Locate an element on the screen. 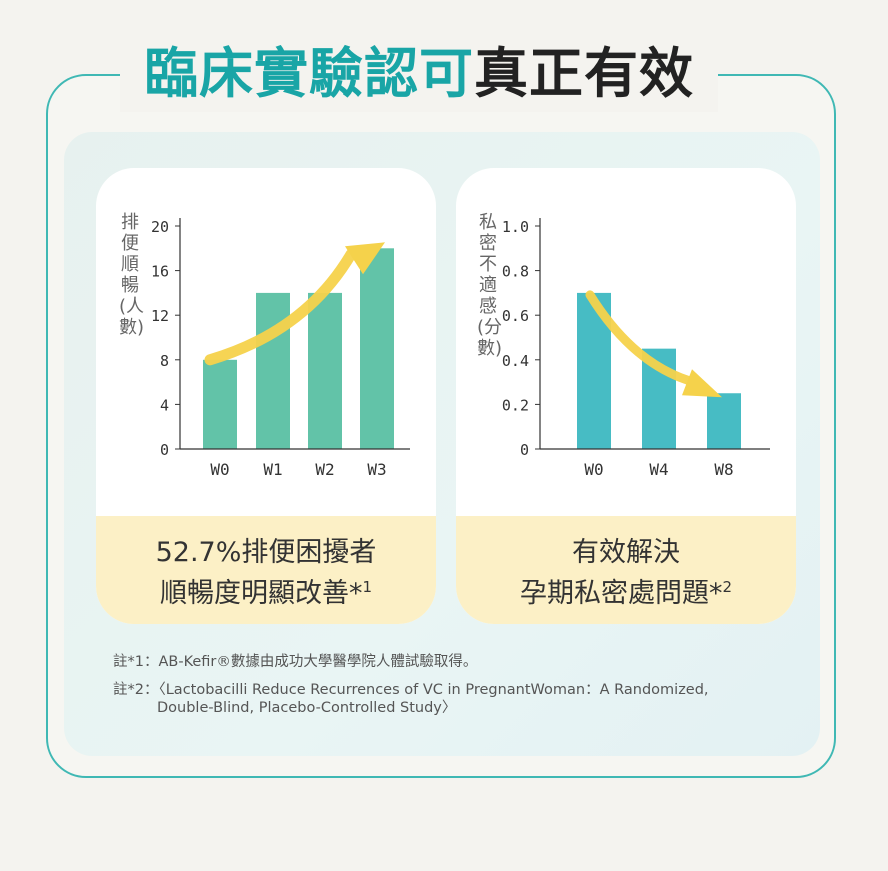 Image resolution: width=888 pixels, height=871 pixels. bowel-chart: 20 16 12 8 4 0 W0 W1 W2 W3 is located at coordinates (280, 348).